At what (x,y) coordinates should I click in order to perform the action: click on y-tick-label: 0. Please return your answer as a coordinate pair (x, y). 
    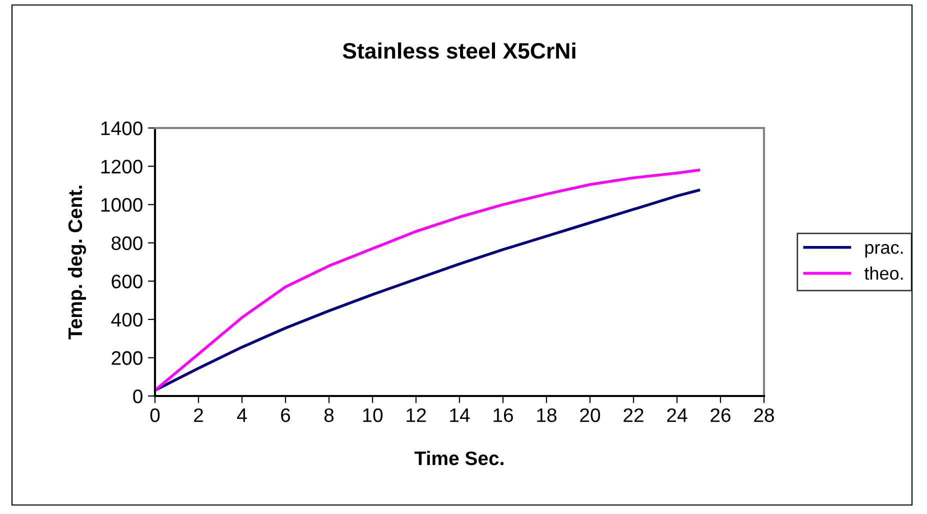
    Looking at the image, I should click on (137, 396).